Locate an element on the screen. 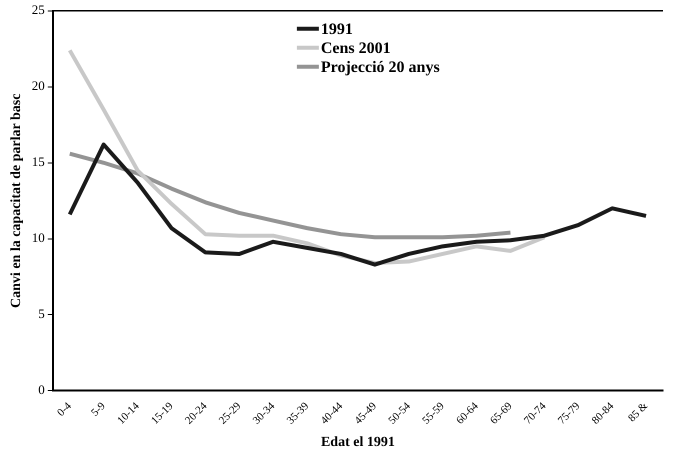  legend-label: Cens 2001 is located at coordinates (355, 48).